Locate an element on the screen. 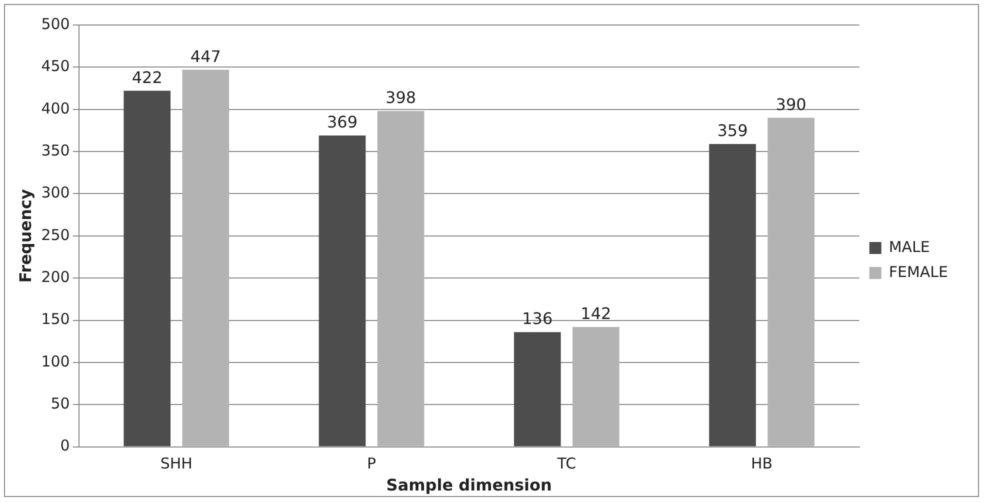 The width and height of the screenshot is (985, 503). x-tick-label: TC is located at coordinates (566, 463).